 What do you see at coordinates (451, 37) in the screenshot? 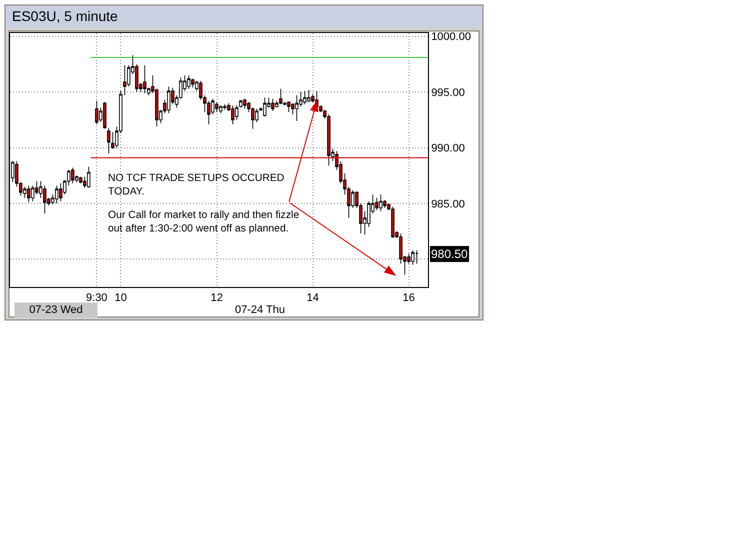
I see `y-tick-label: 1000.00` at bounding box center [451, 37].